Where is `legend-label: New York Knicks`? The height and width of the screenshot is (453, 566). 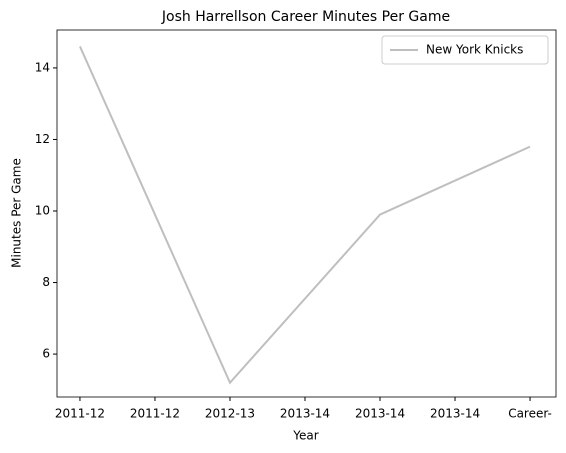 legend-label: New York Knicks is located at coordinates (474, 50).